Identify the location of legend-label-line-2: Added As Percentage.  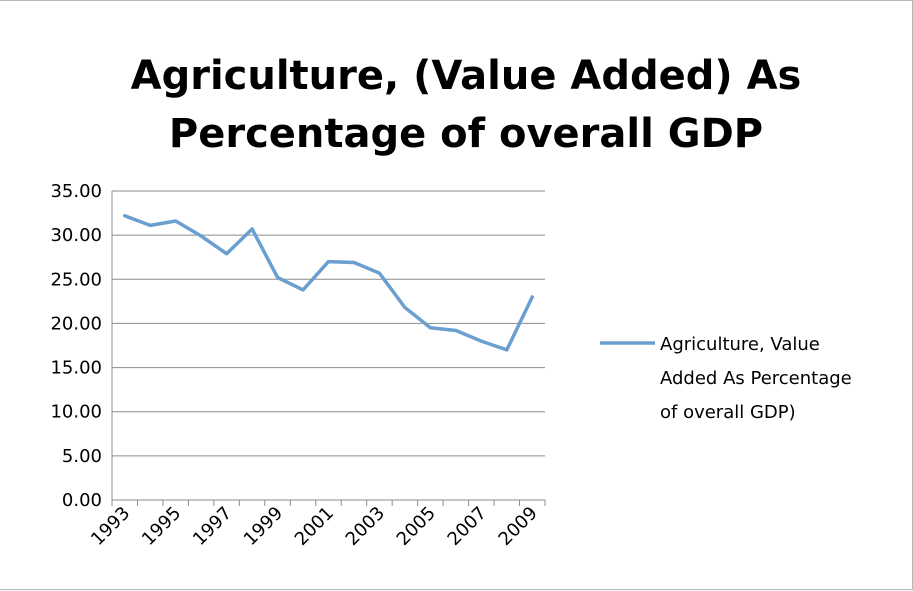
(756, 378).